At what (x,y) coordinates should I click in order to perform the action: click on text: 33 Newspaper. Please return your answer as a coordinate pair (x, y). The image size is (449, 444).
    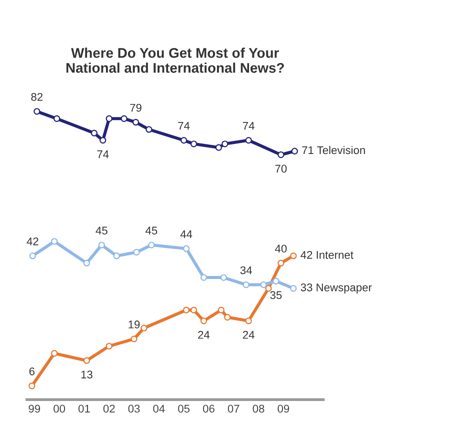
    Looking at the image, I should click on (336, 288).